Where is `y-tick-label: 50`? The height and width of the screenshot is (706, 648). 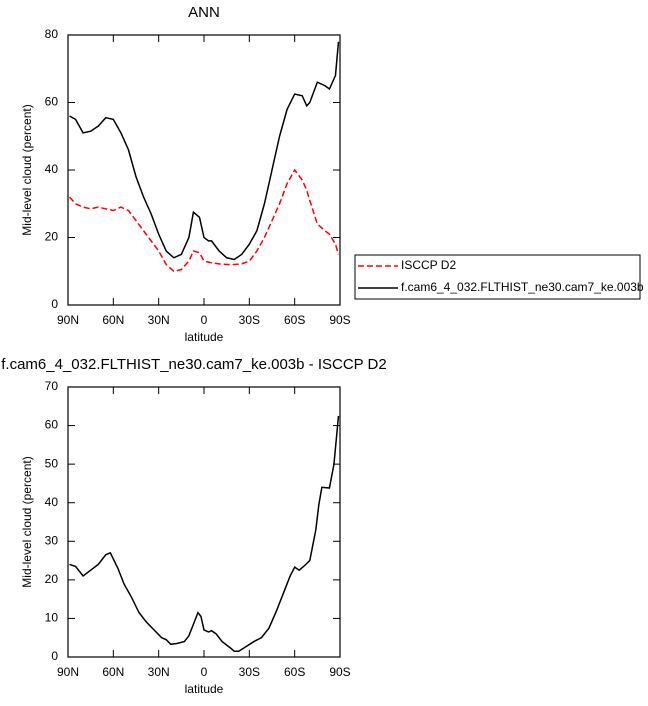 y-tick-label: 50 is located at coordinates (52, 463).